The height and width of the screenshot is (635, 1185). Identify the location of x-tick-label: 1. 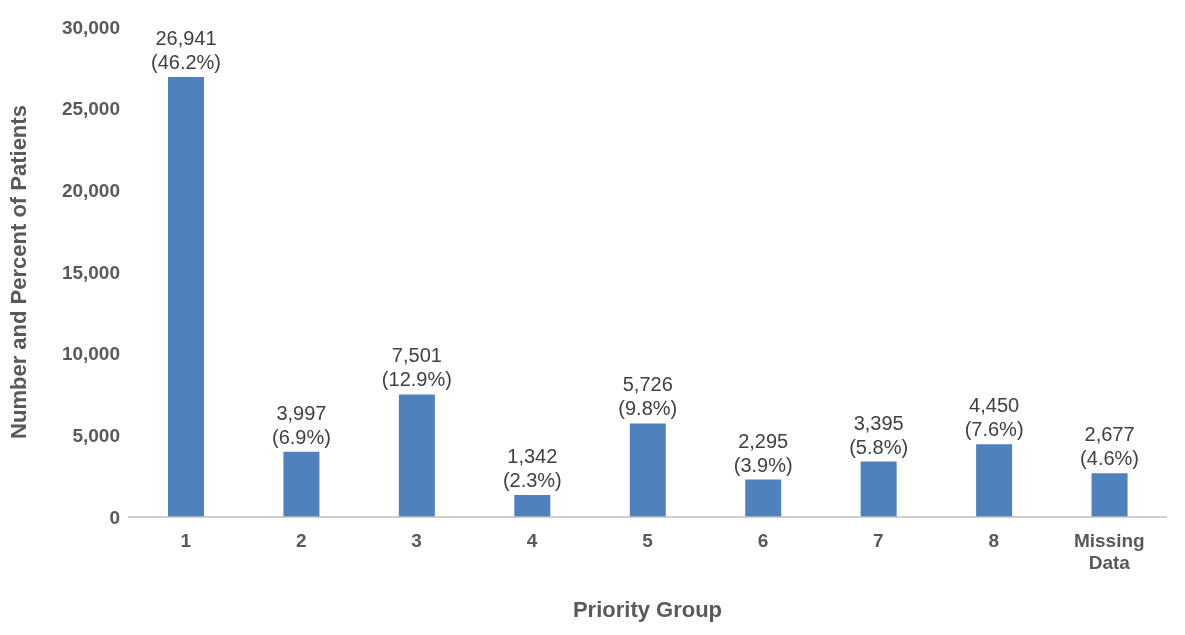
(186, 540).